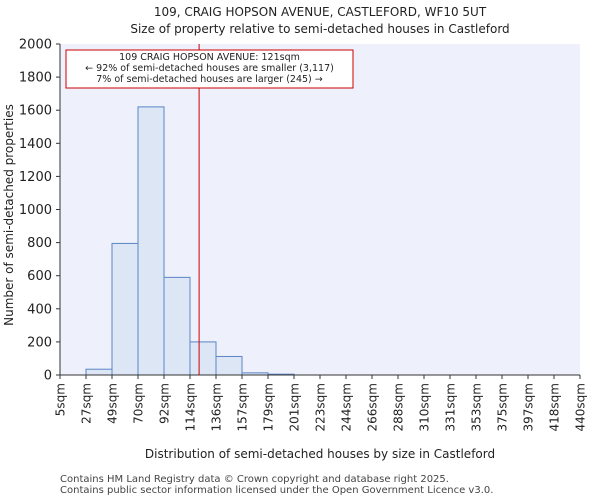 The width and height of the screenshot is (600, 500). What do you see at coordinates (477, 407) in the screenshot?
I see `x-tick-label: 353sqm` at bounding box center [477, 407].